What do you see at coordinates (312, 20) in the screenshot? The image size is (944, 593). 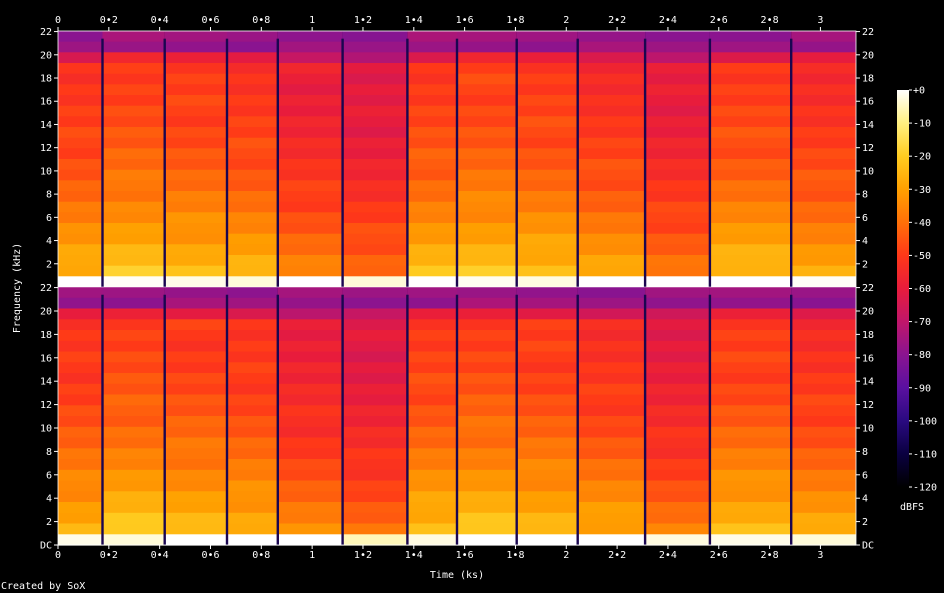 I see `x-tick-label: 1` at bounding box center [312, 20].